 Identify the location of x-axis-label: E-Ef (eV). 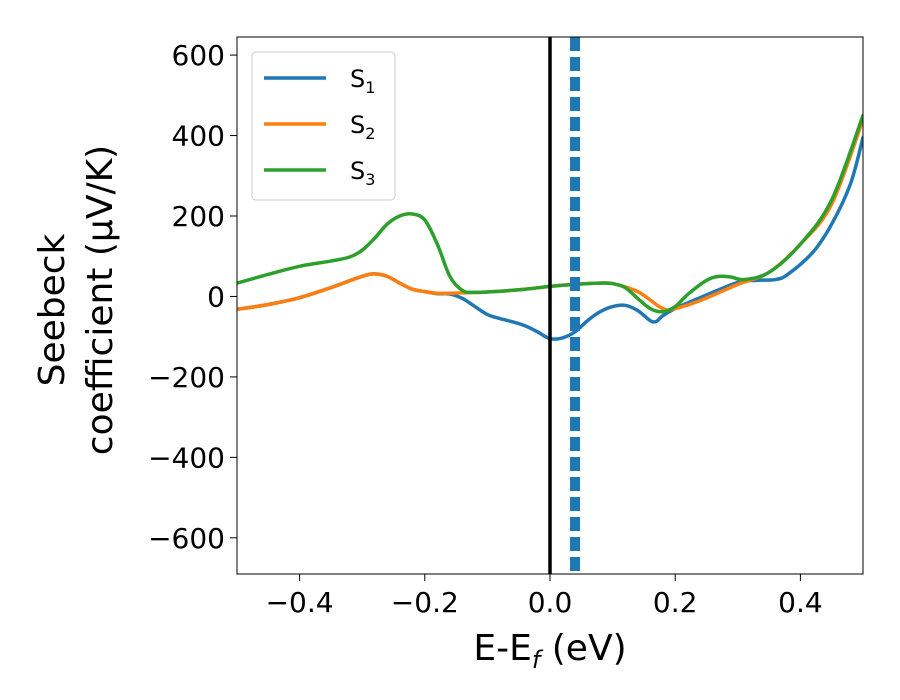
(549, 651).